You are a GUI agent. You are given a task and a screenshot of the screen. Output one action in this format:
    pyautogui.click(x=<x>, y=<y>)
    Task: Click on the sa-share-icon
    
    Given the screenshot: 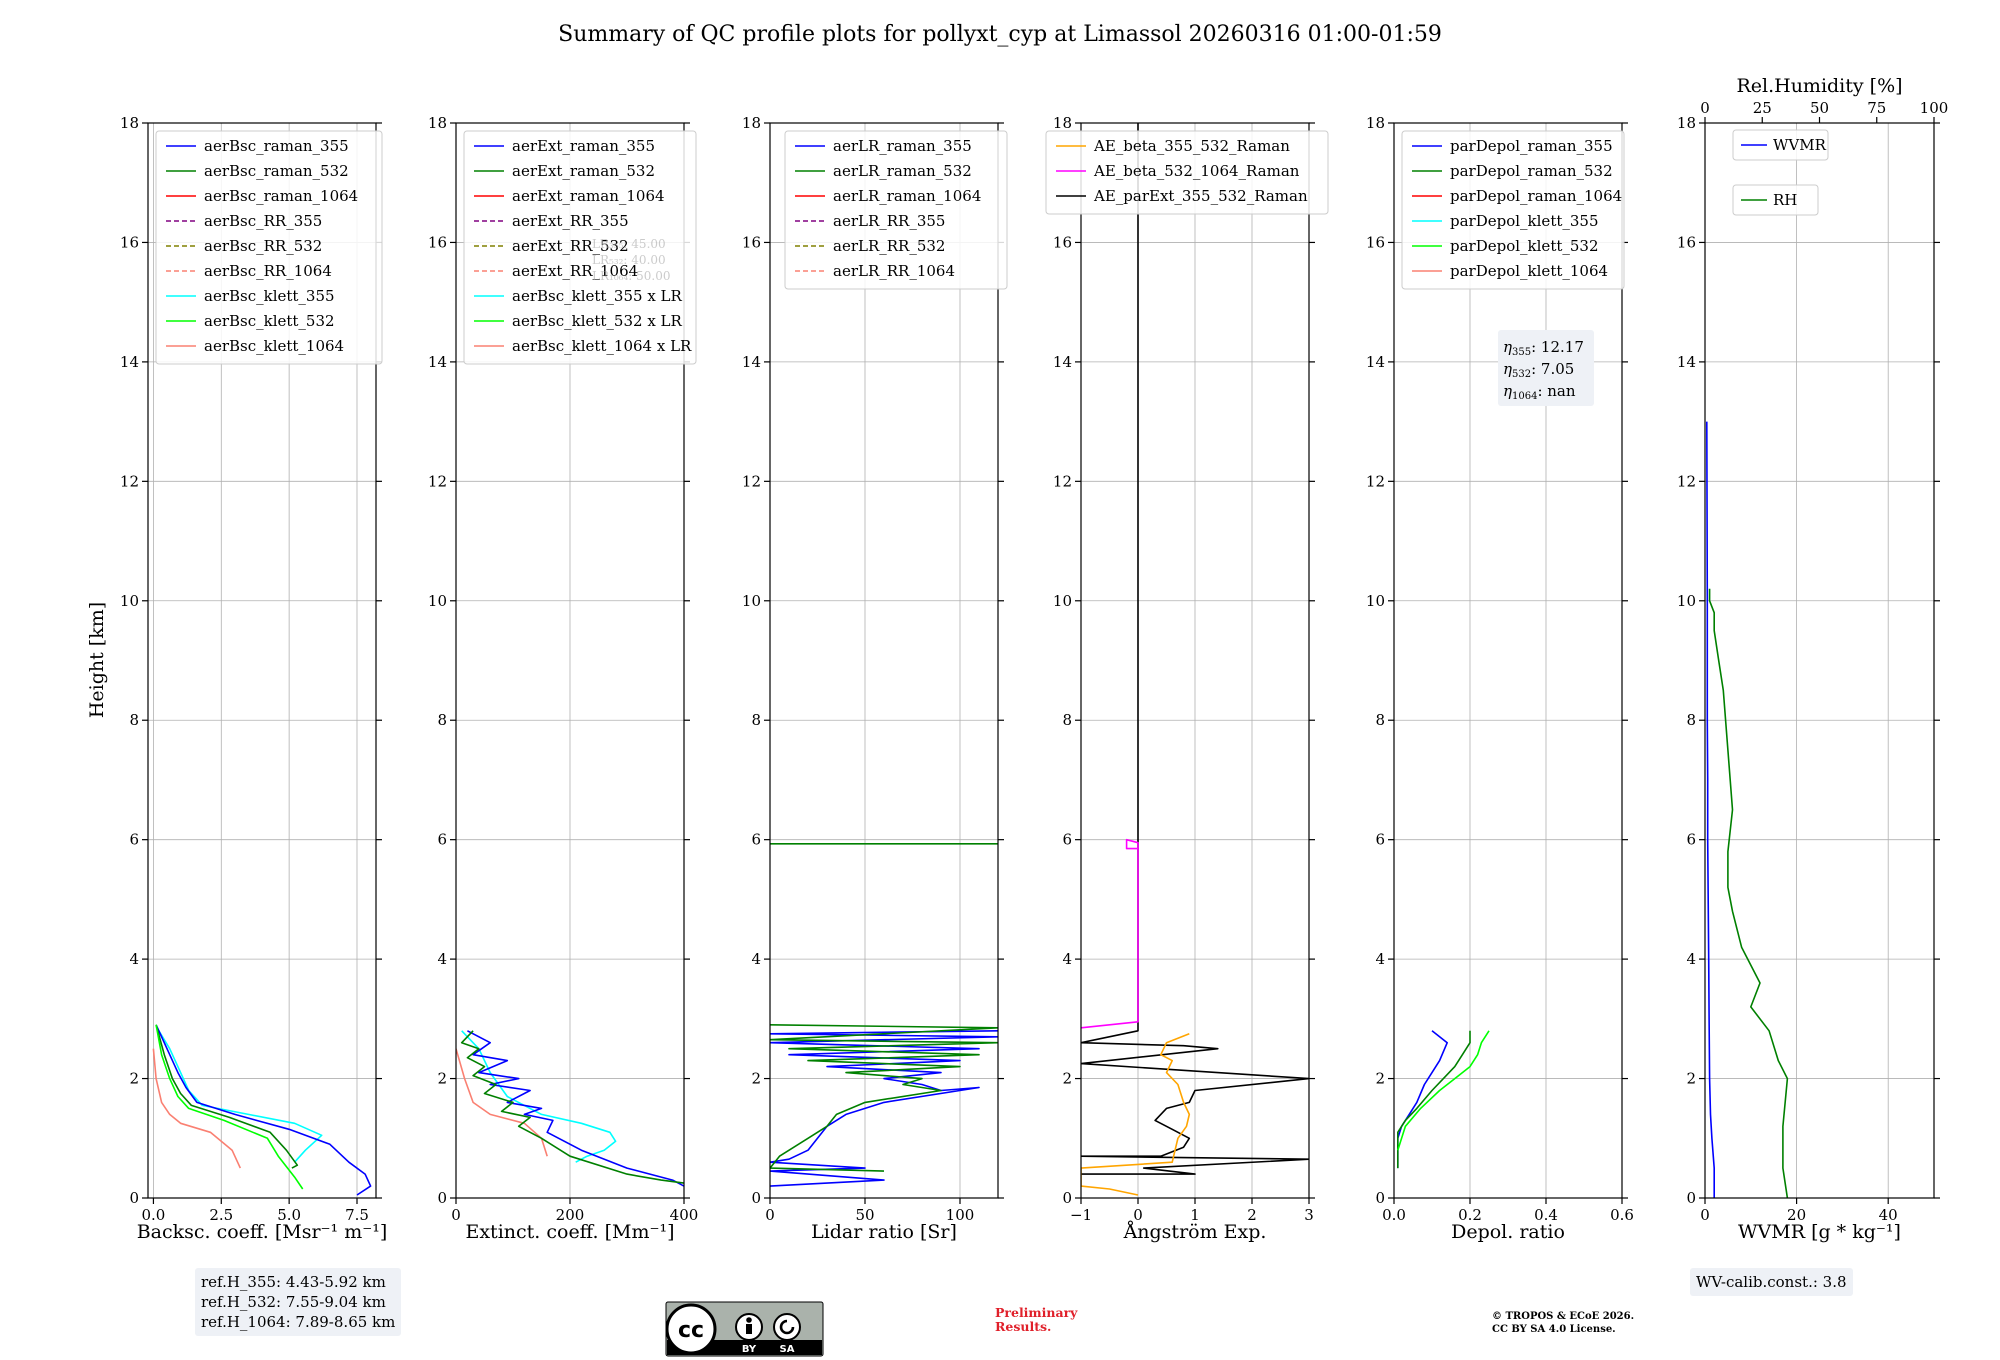 What is the action you would take?
    pyautogui.click(x=787, y=1327)
    